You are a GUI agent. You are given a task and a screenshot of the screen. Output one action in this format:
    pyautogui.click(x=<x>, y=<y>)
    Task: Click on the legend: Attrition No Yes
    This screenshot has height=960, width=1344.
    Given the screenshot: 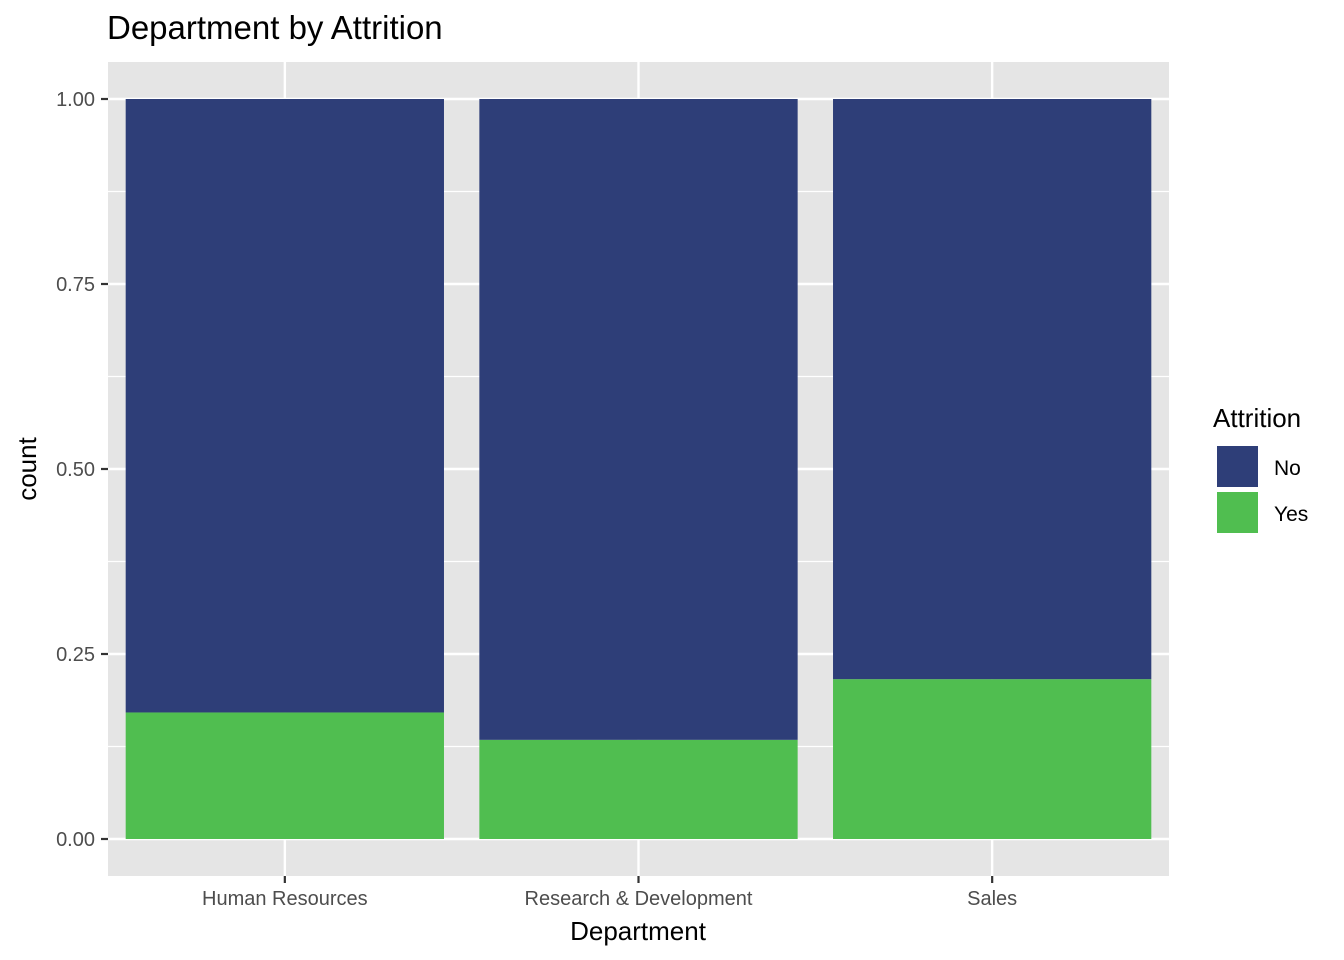 What is the action you would take?
    pyautogui.click(x=1260, y=469)
    